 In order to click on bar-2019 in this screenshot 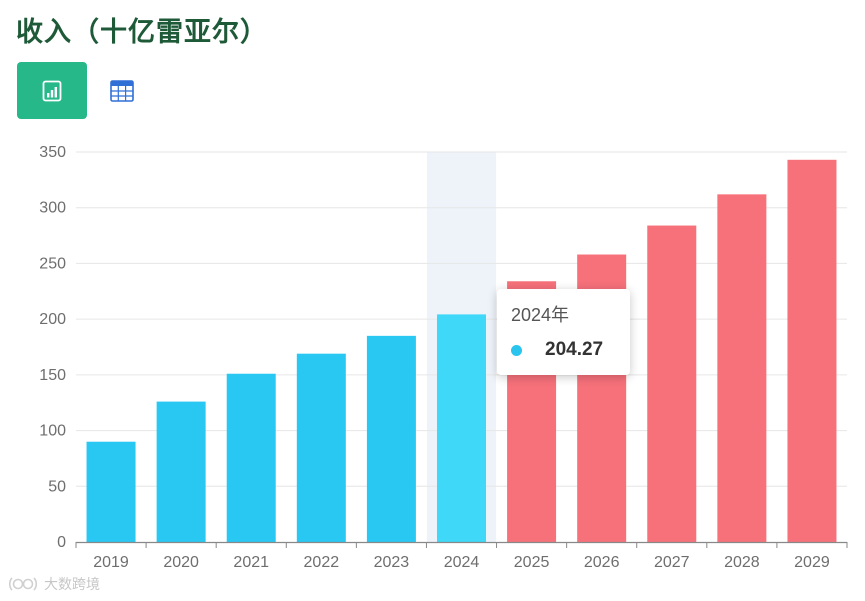, I will do `click(111, 491)`.